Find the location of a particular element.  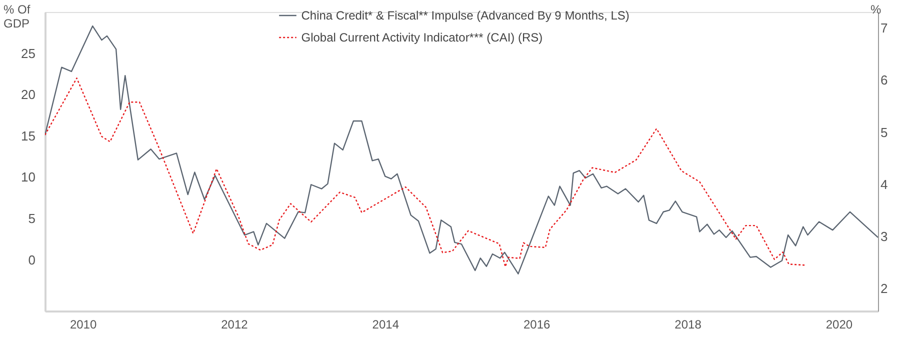

y-axis-title: % Of GDP is located at coordinates (17, 16).